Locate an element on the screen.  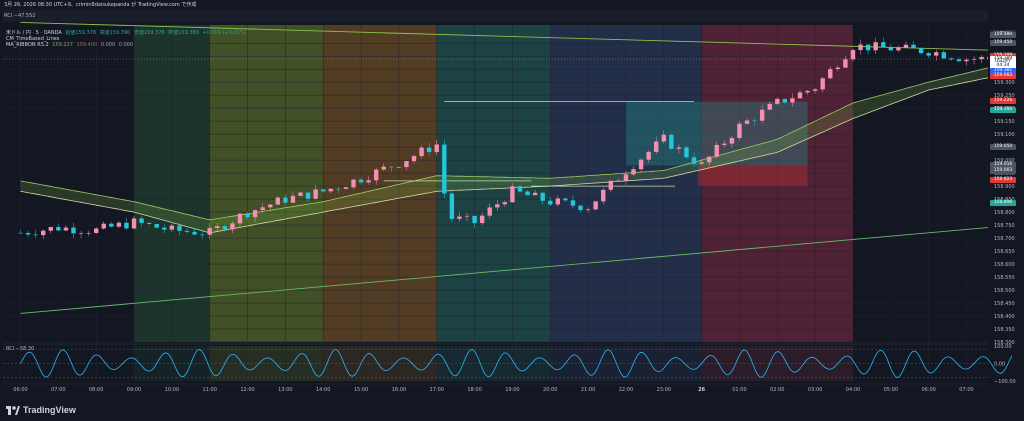
indicator-cm-timebased: CM_TimeBased_Lines is located at coordinates (127, 39).